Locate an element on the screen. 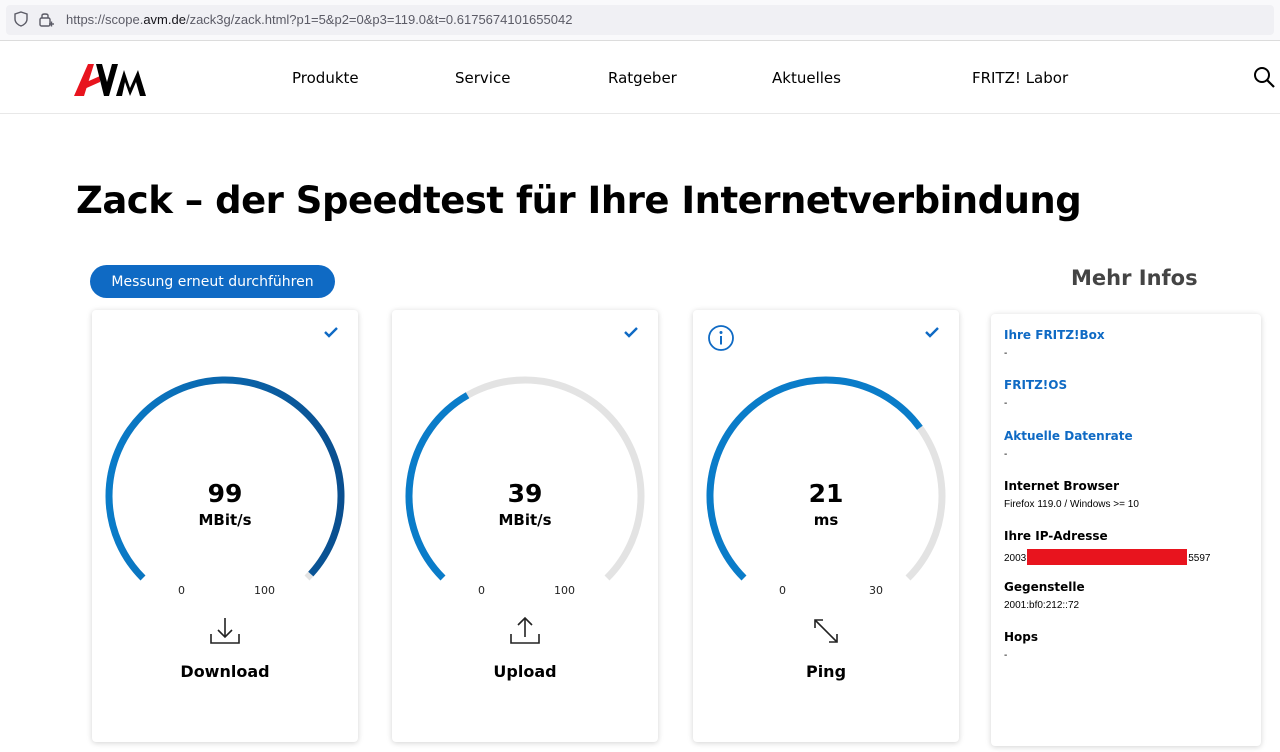  ping-scale-min: 0 is located at coordinates (782, 590).